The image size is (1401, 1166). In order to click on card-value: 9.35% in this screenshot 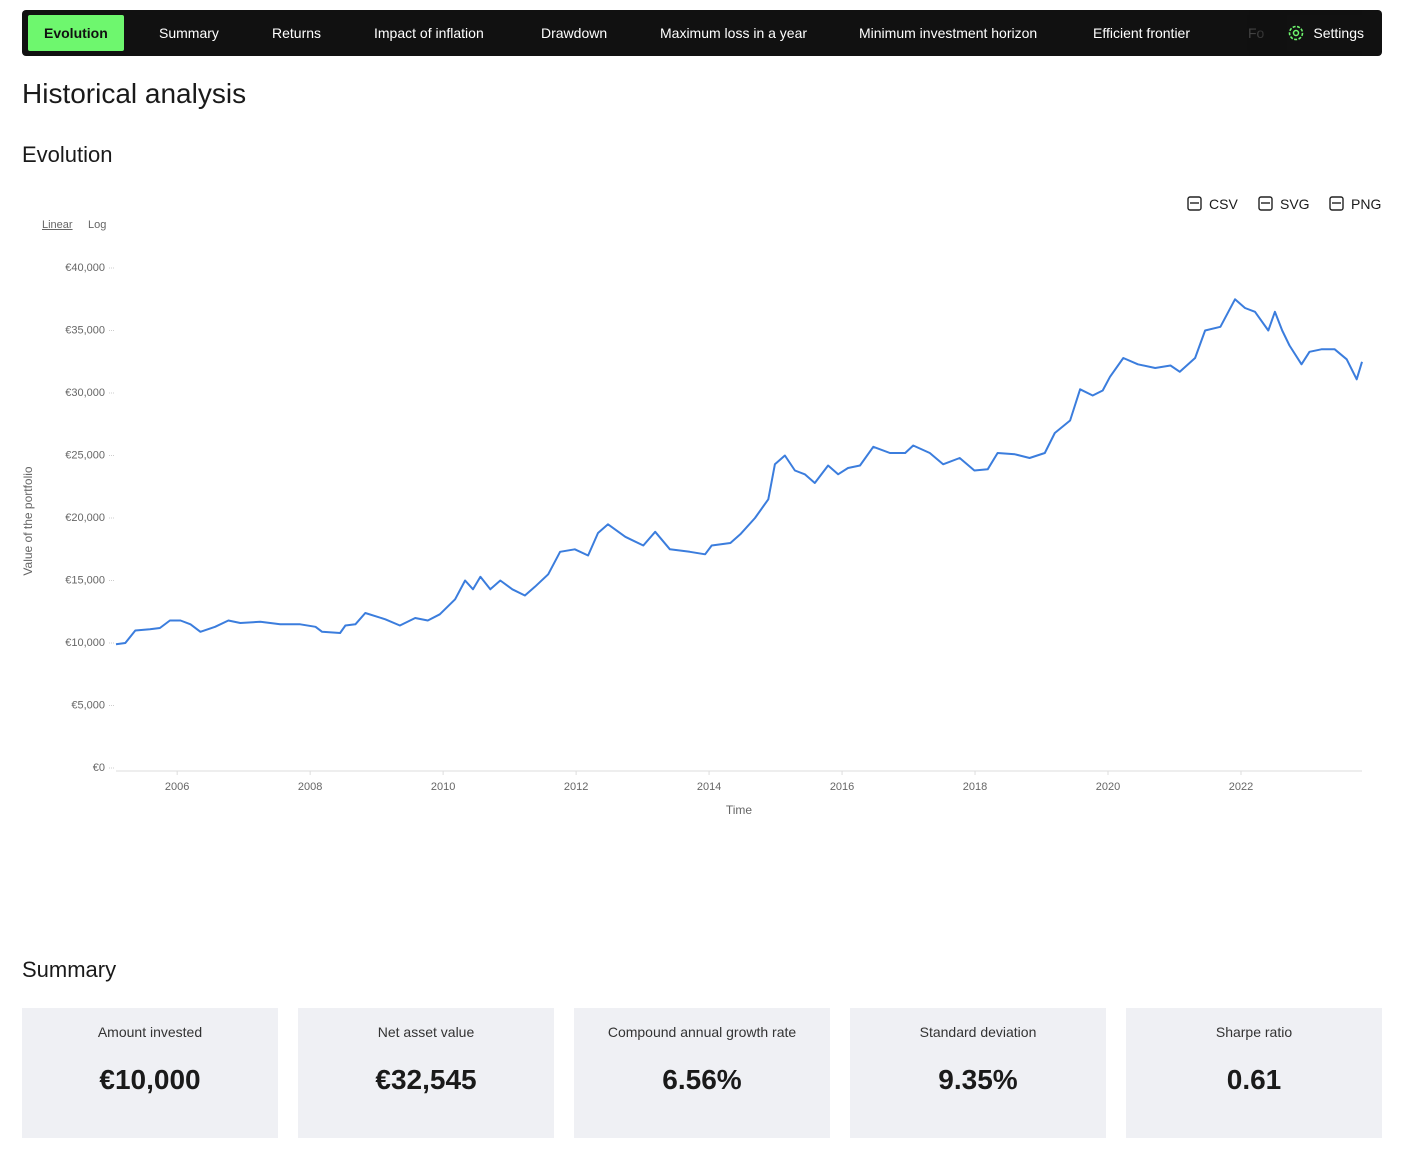, I will do `click(978, 1079)`.